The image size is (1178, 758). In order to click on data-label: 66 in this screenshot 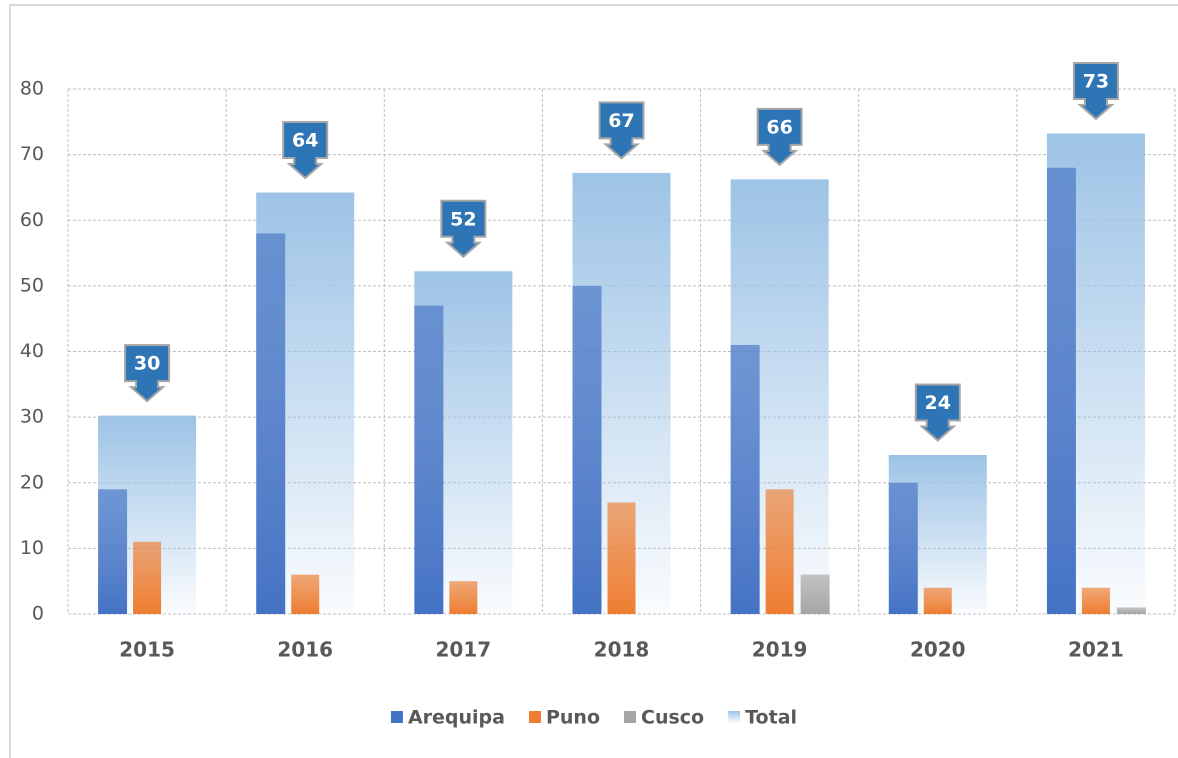, I will do `click(779, 127)`.